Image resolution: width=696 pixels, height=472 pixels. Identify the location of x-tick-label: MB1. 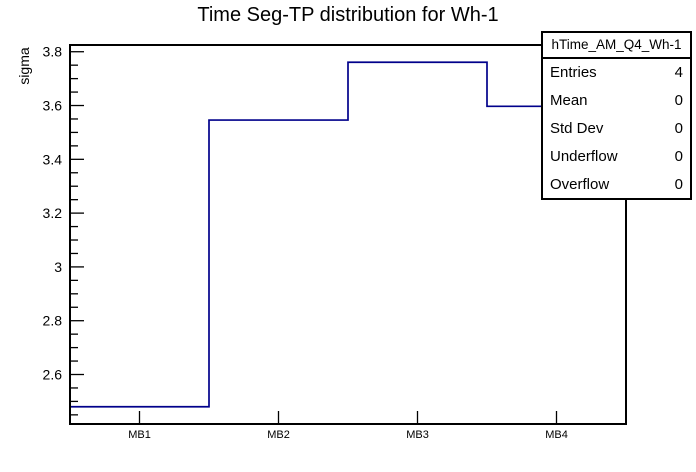
(139, 435).